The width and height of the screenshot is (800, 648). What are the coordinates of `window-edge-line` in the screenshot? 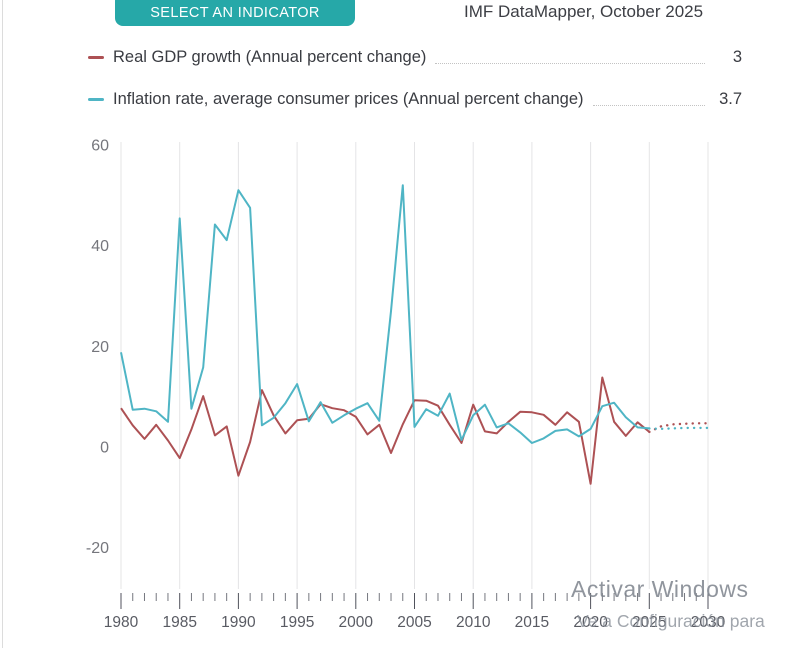 It's located at (2, 324).